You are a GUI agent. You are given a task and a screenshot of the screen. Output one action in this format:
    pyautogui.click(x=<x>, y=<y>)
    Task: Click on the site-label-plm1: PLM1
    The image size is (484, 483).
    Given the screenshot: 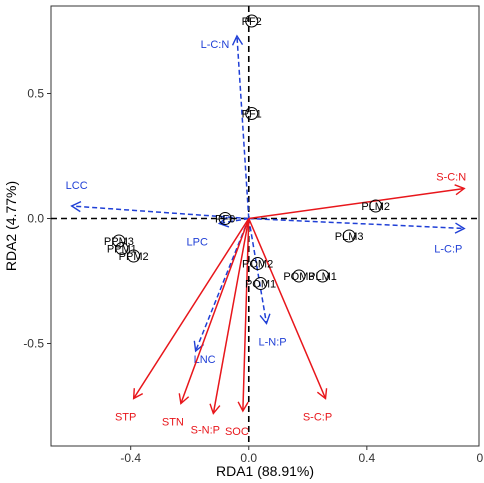 What is the action you would take?
    pyautogui.click(x=322, y=277)
    